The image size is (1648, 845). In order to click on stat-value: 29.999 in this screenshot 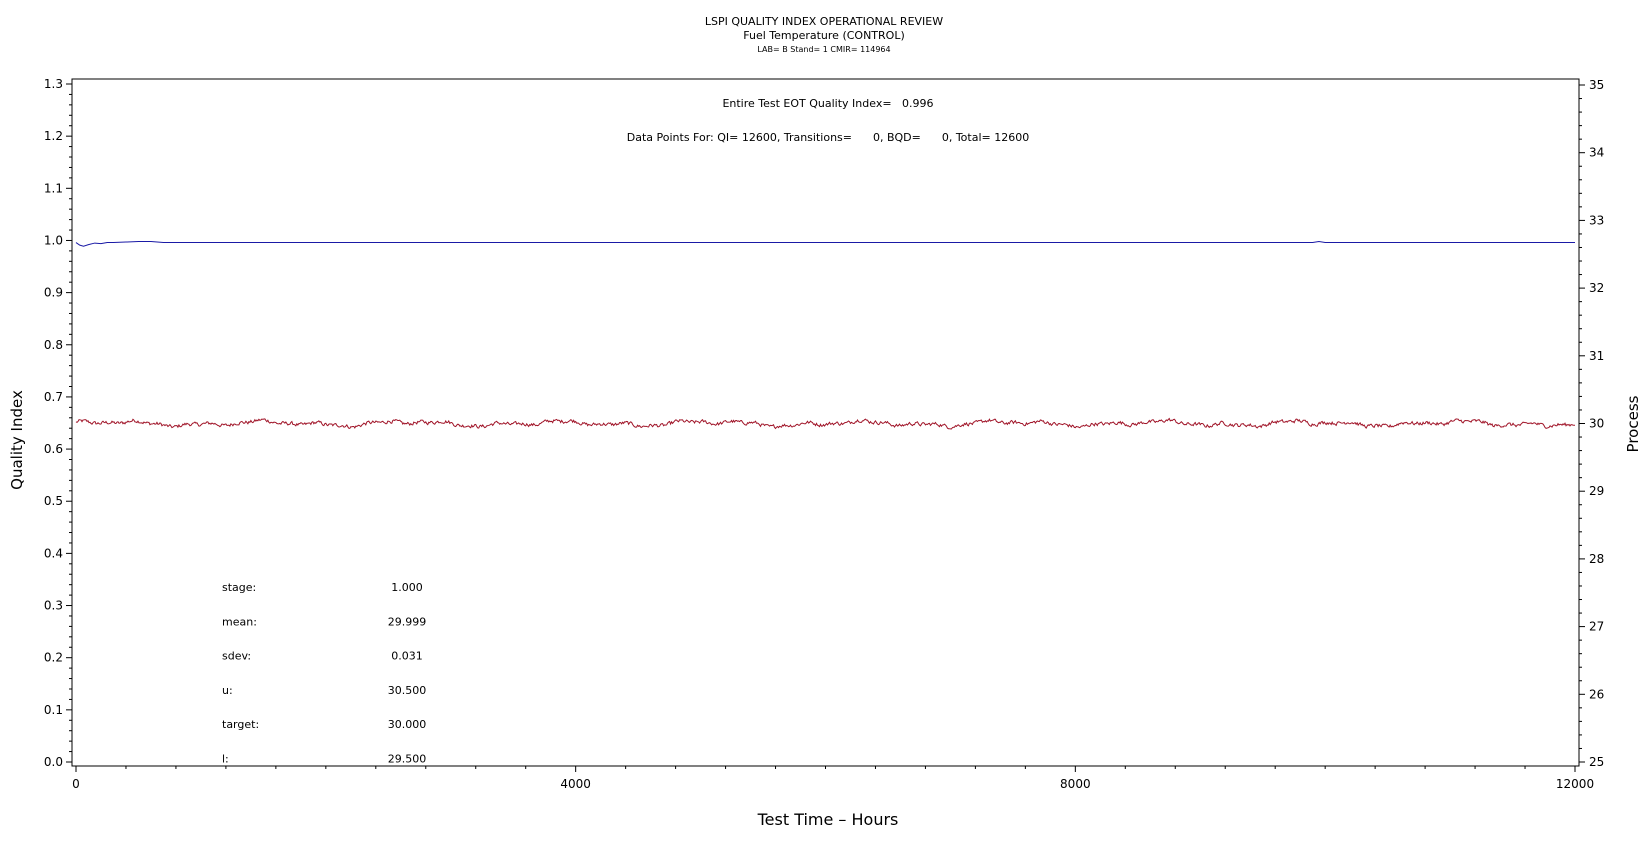, I will do `click(407, 621)`.